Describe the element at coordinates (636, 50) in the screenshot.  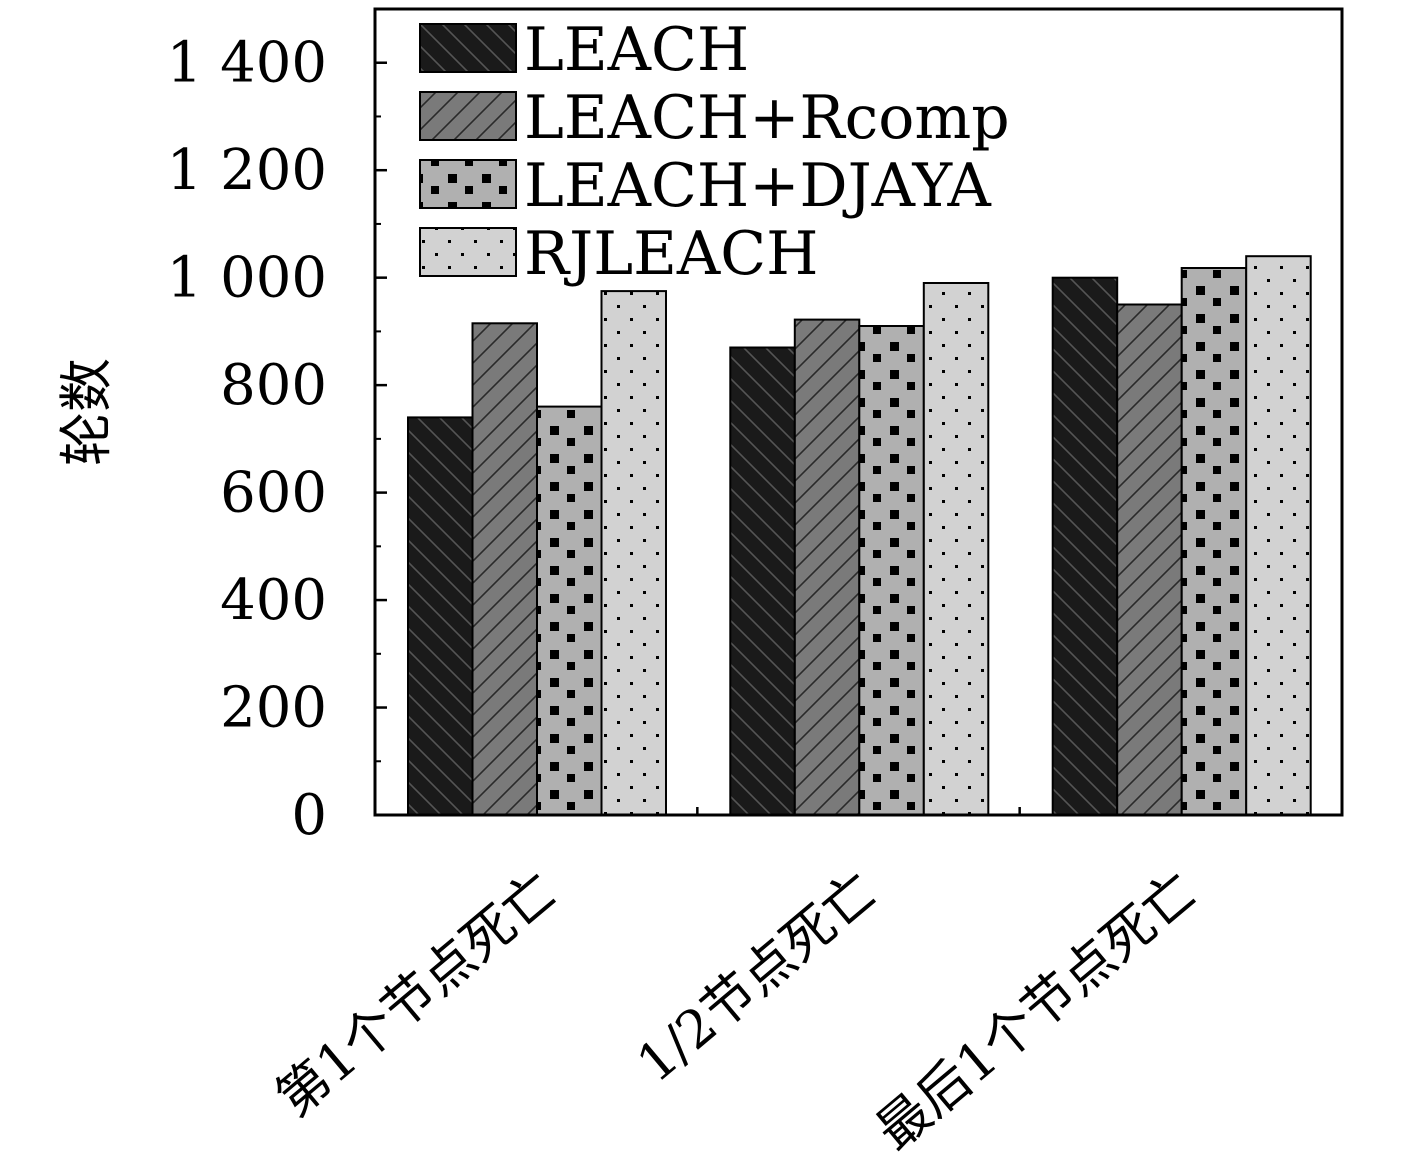
I see `legend-label: LEACH` at that location.